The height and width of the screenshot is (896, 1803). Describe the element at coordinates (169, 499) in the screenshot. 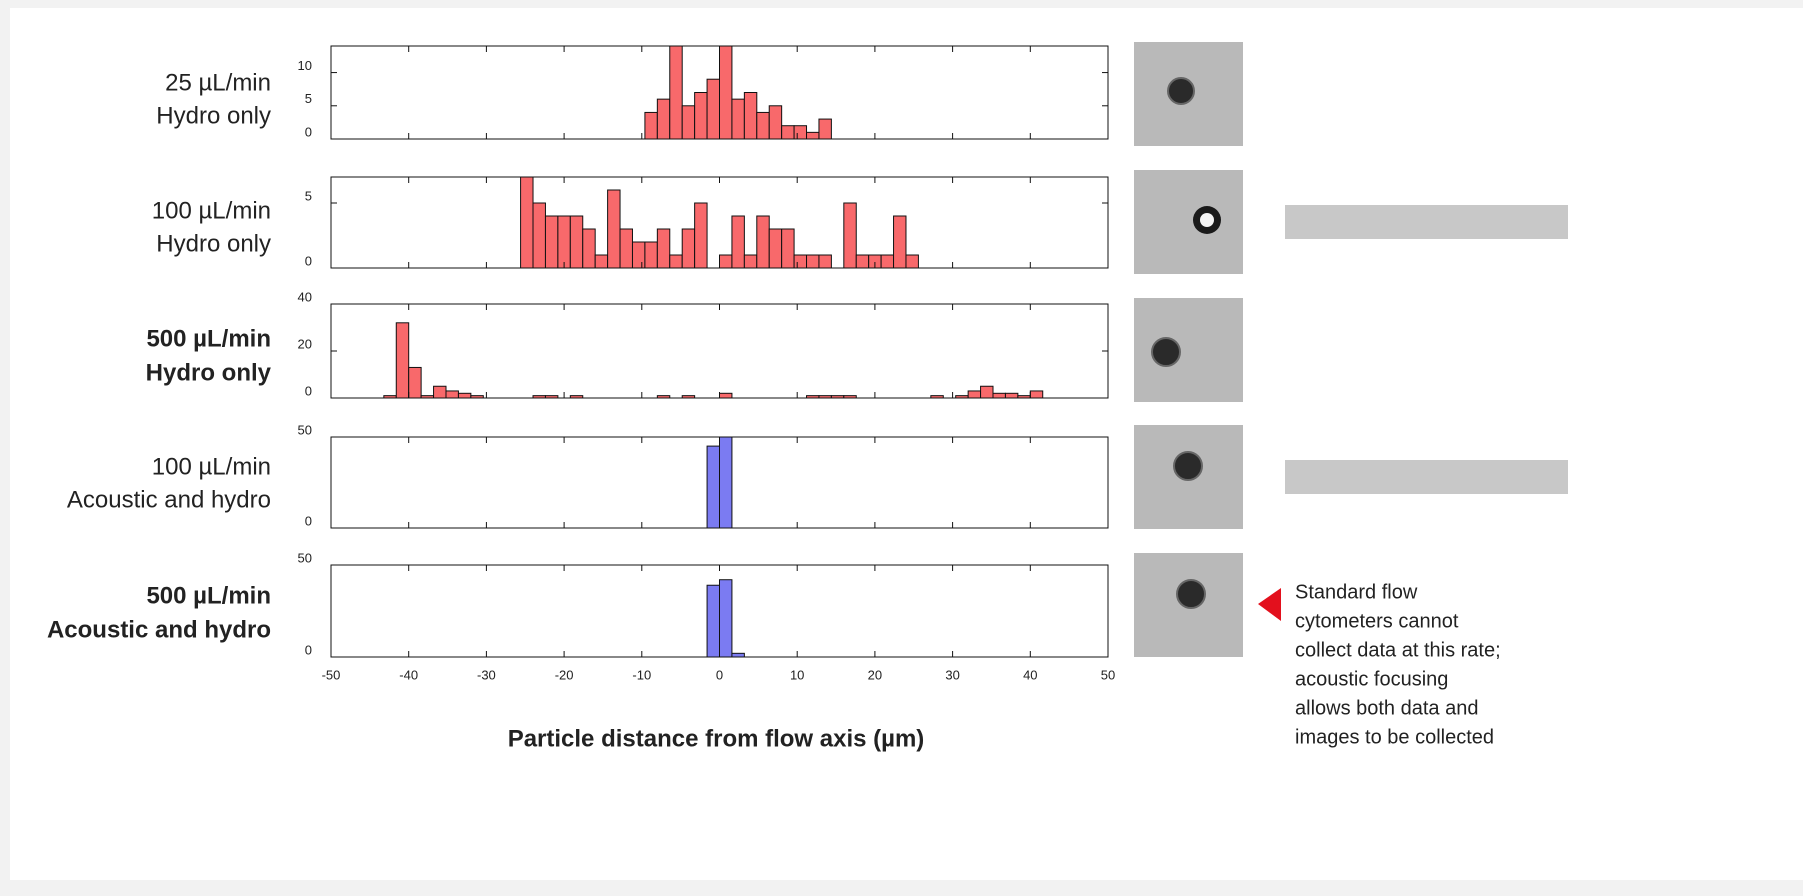

I see `panel-subtitle: Acoustic and hydro` at that location.